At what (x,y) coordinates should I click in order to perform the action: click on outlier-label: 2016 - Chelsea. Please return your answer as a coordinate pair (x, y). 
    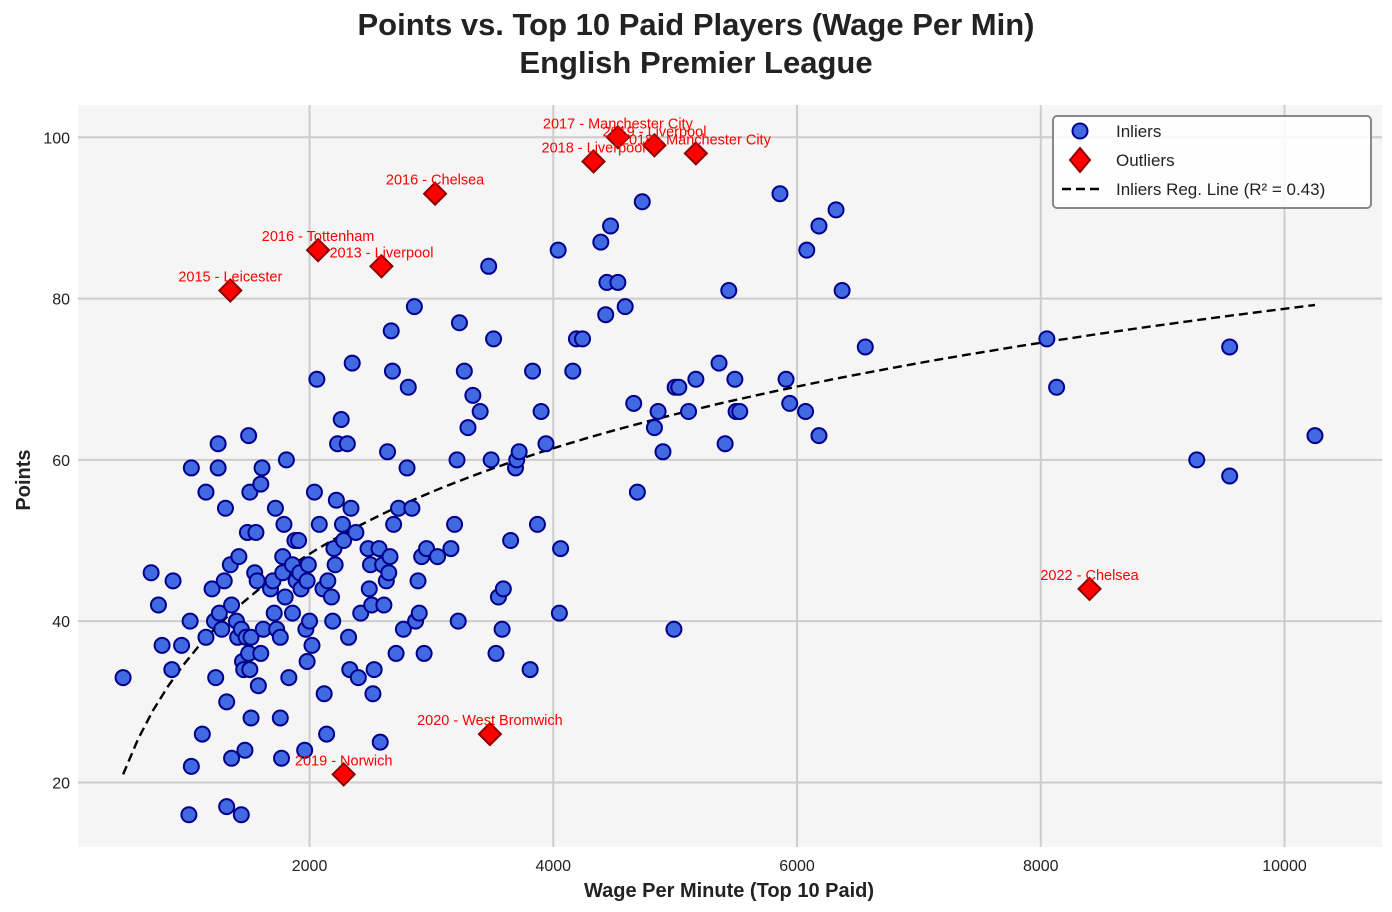
    Looking at the image, I should click on (435, 181).